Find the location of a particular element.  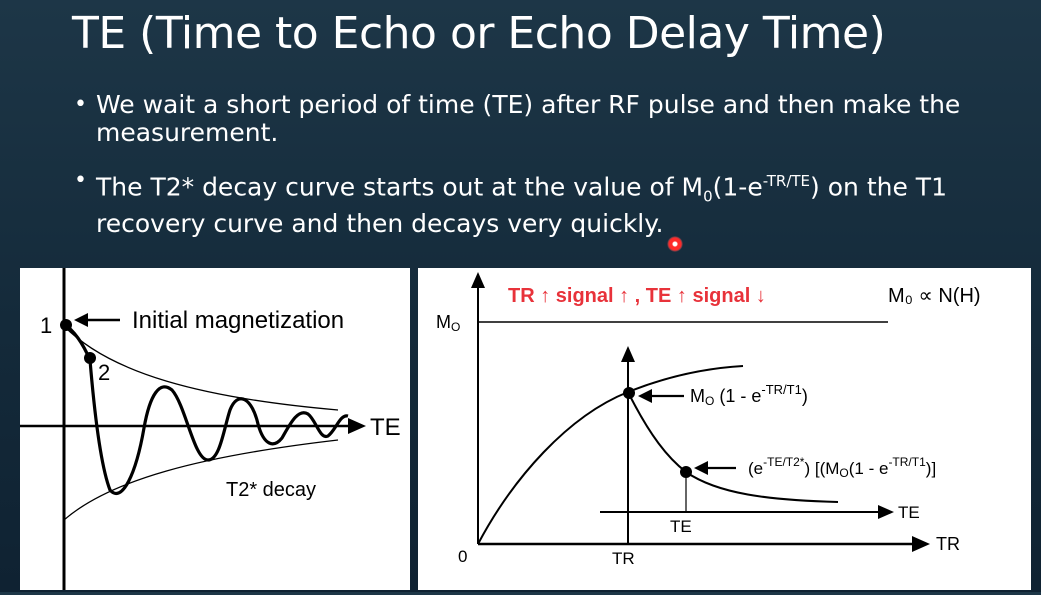

t2-star-signal-curve is located at coordinates (206, 408).